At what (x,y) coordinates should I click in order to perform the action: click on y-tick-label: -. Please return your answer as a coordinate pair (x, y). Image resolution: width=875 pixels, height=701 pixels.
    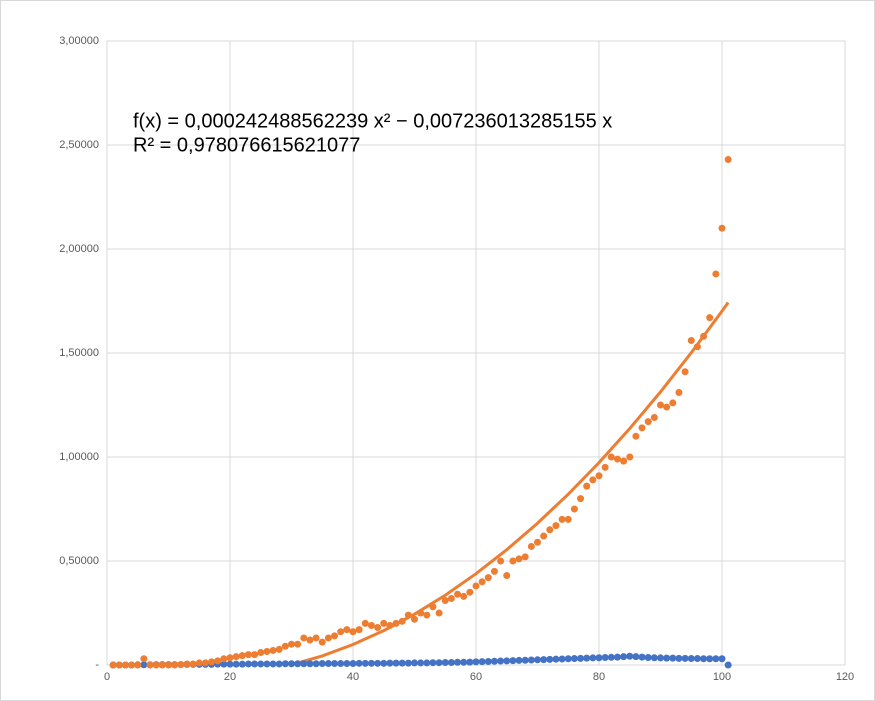
    Looking at the image, I should click on (97, 665).